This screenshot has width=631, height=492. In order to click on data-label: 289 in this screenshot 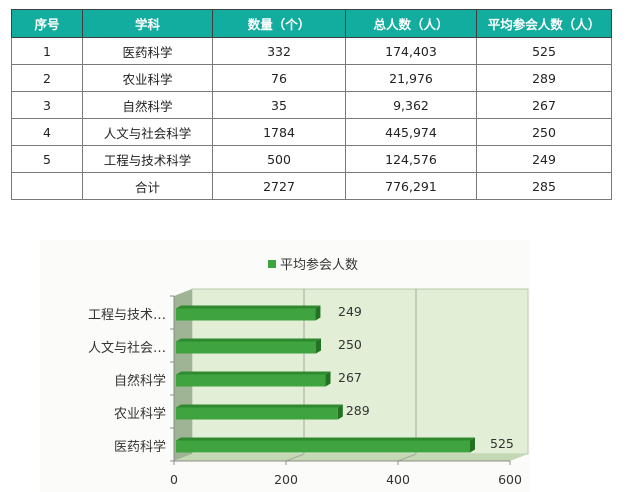, I will do `click(357, 410)`.